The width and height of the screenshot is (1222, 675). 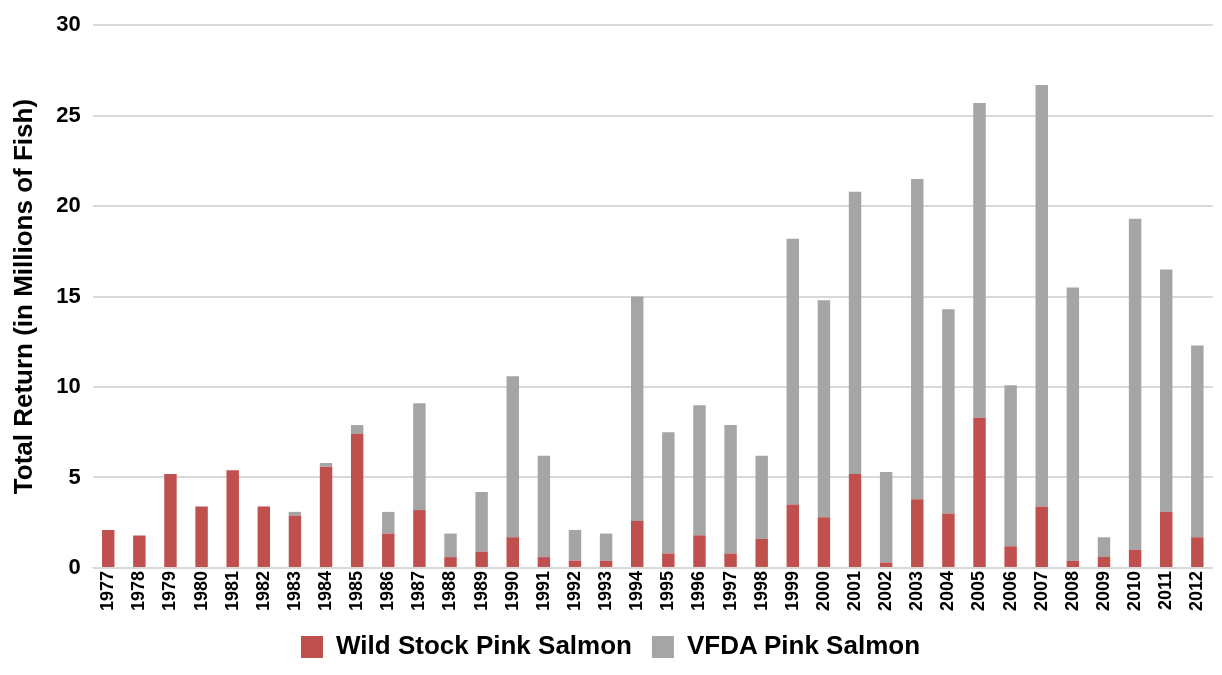 I want to click on legend-label: VFDA Pink Salmon, so click(x=803, y=645).